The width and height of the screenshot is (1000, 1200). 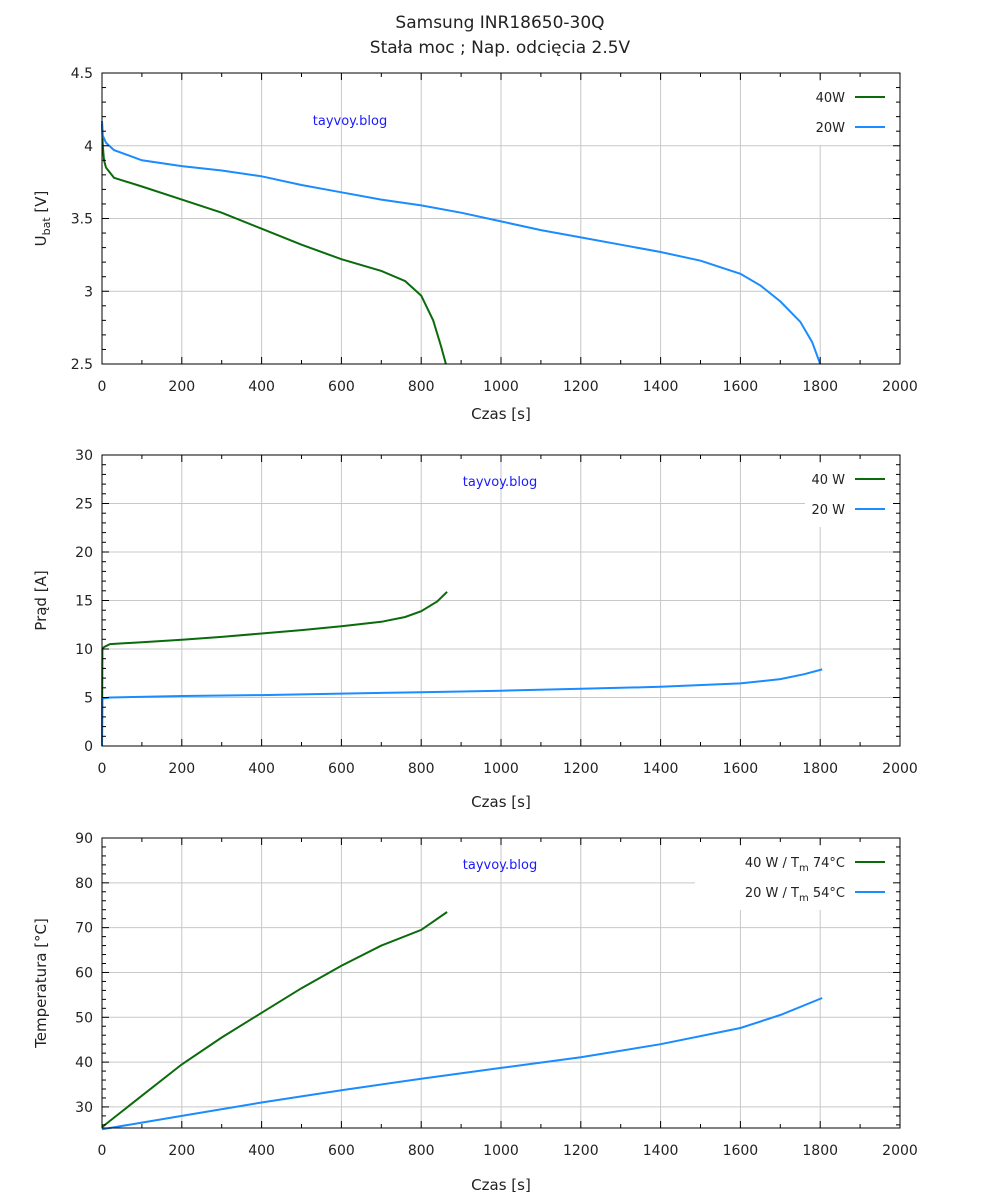 What do you see at coordinates (84, 839) in the screenshot?
I see `y-tick-label: 90` at bounding box center [84, 839].